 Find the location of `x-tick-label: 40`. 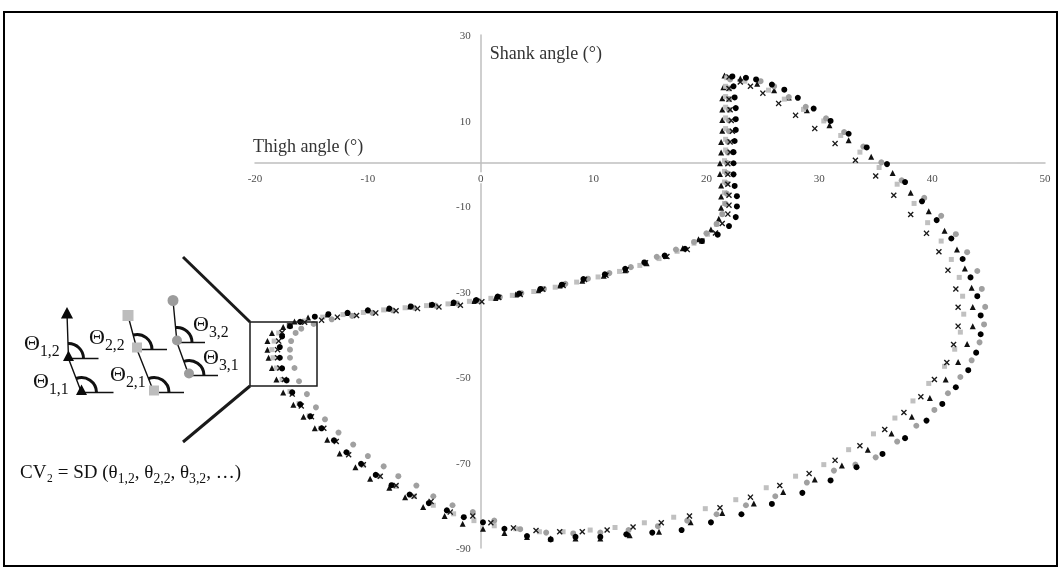

x-tick-label: 40 is located at coordinates (932, 177).